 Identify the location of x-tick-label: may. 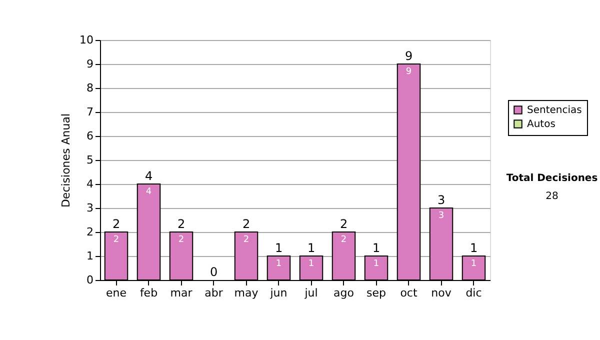
(246, 293).